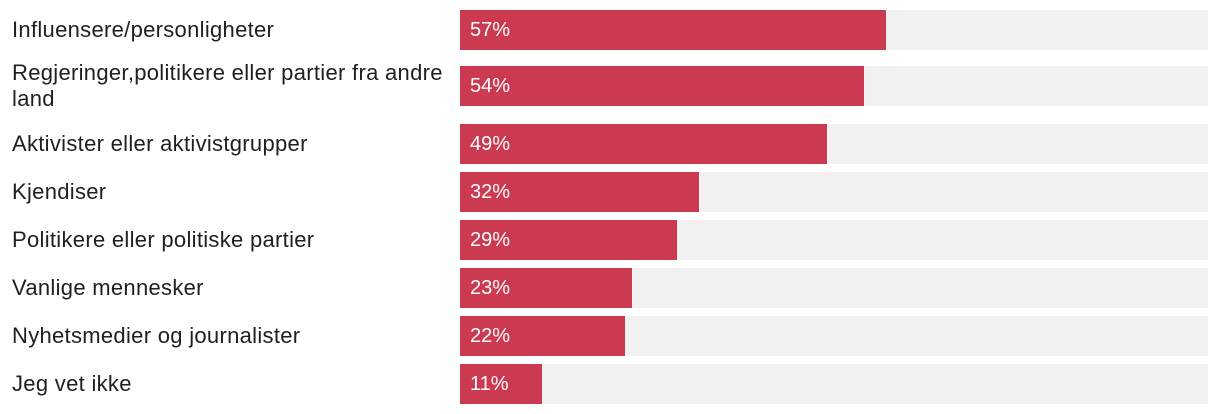 The width and height of the screenshot is (1220, 414). What do you see at coordinates (489, 383) in the screenshot?
I see `bar-value-label: 11%` at bounding box center [489, 383].